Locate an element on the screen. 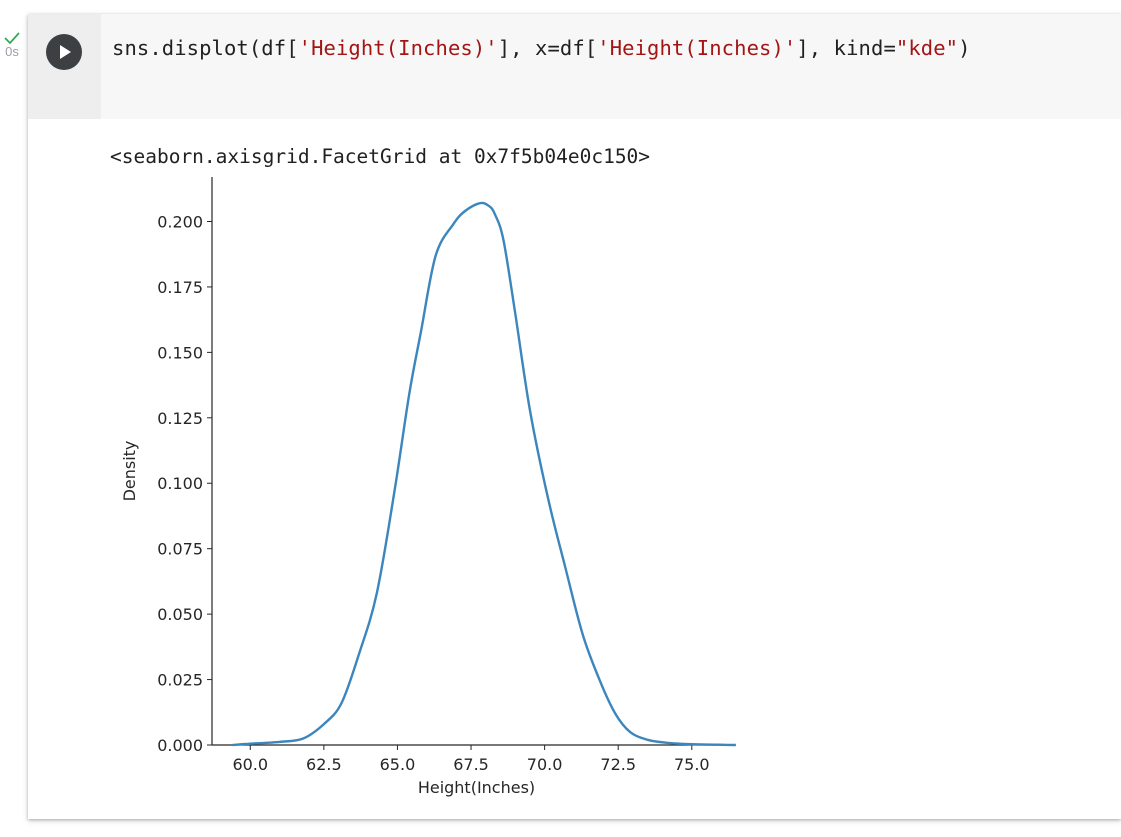 The image size is (1121, 837). x-tick-label: 70.0 is located at coordinates (545, 764).